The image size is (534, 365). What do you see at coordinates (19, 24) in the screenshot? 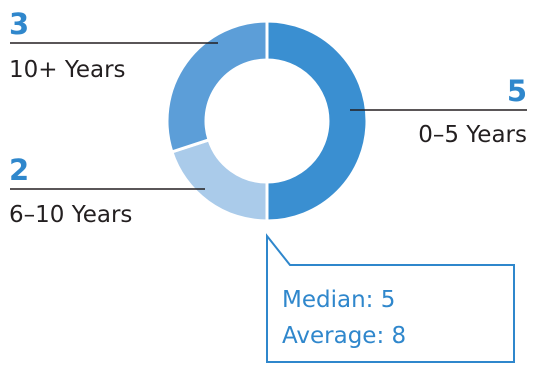
I see `count-10plus: 3` at bounding box center [19, 24].